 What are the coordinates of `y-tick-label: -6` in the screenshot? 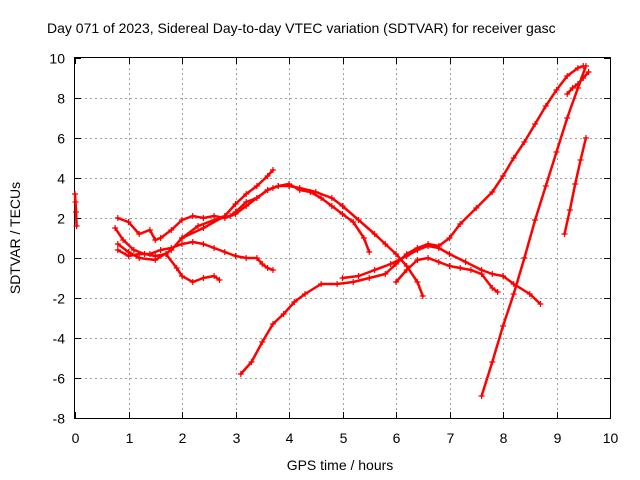 It's located at (59, 379).